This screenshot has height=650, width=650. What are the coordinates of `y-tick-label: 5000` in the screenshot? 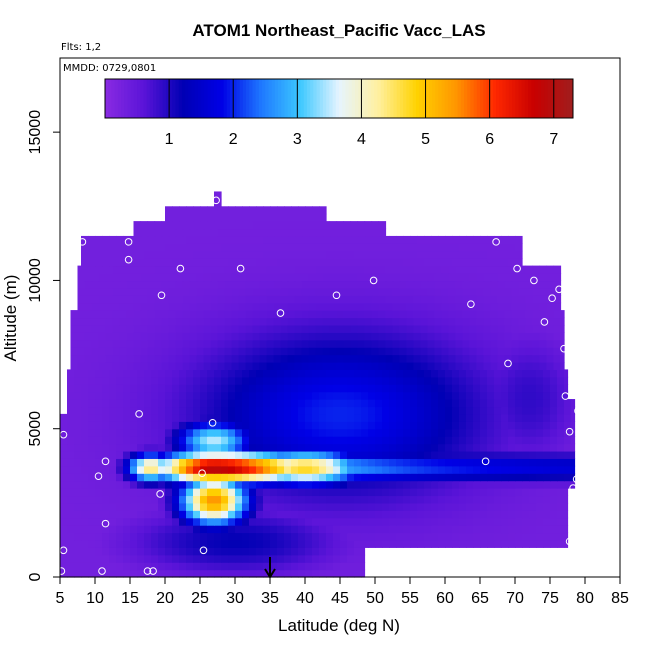 It's located at (35, 429).